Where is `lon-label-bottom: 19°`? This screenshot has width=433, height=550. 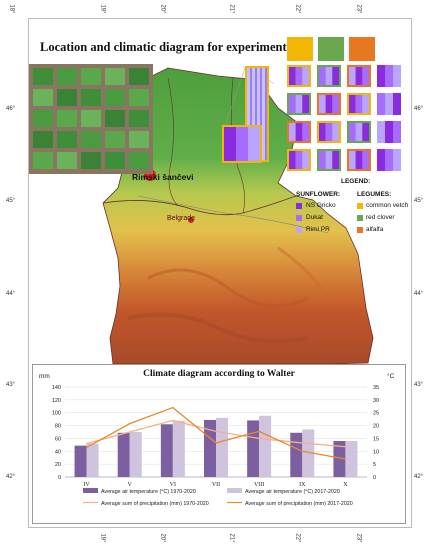
lon-label-bottom: 19° is located at coordinates (102, 538).